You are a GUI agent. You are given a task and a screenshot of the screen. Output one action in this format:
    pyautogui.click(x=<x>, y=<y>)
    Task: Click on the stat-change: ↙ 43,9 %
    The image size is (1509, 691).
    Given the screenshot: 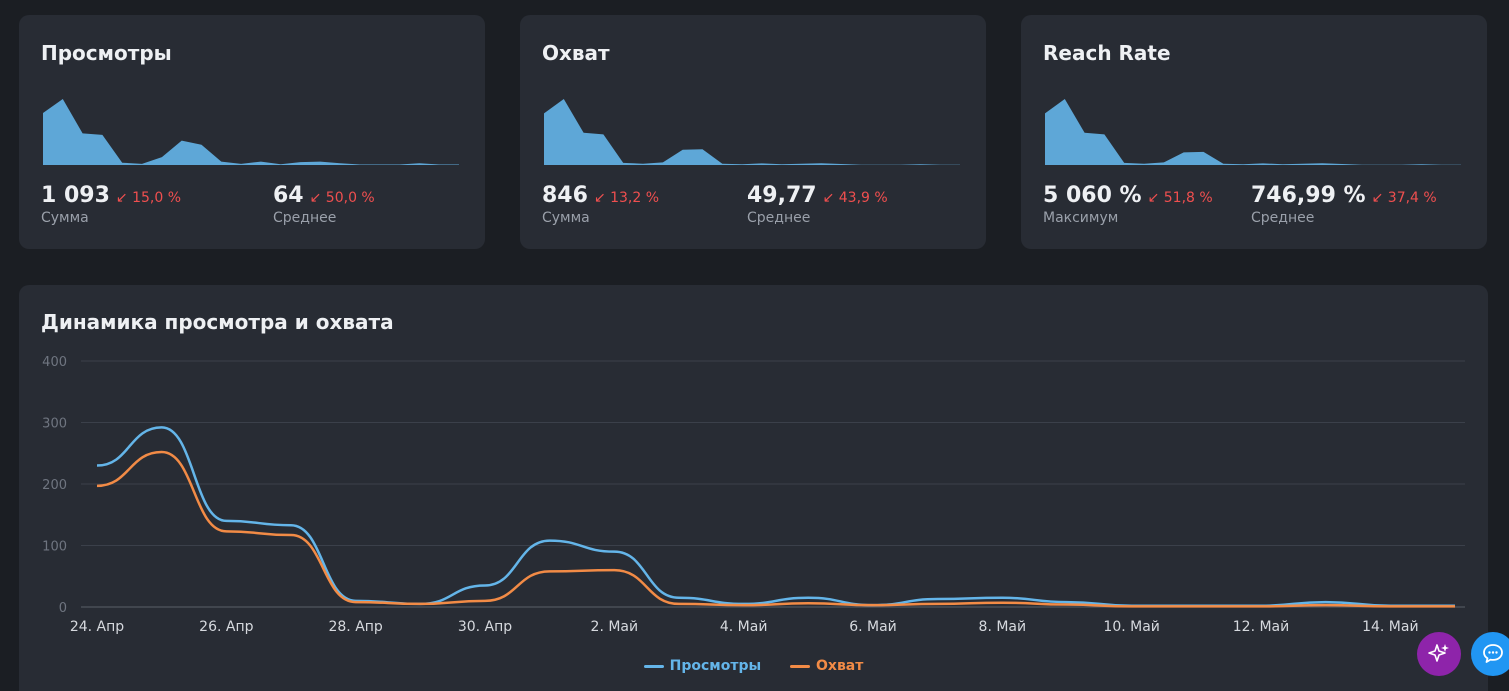 What is the action you would take?
    pyautogui.click(x=855, y=198)
    